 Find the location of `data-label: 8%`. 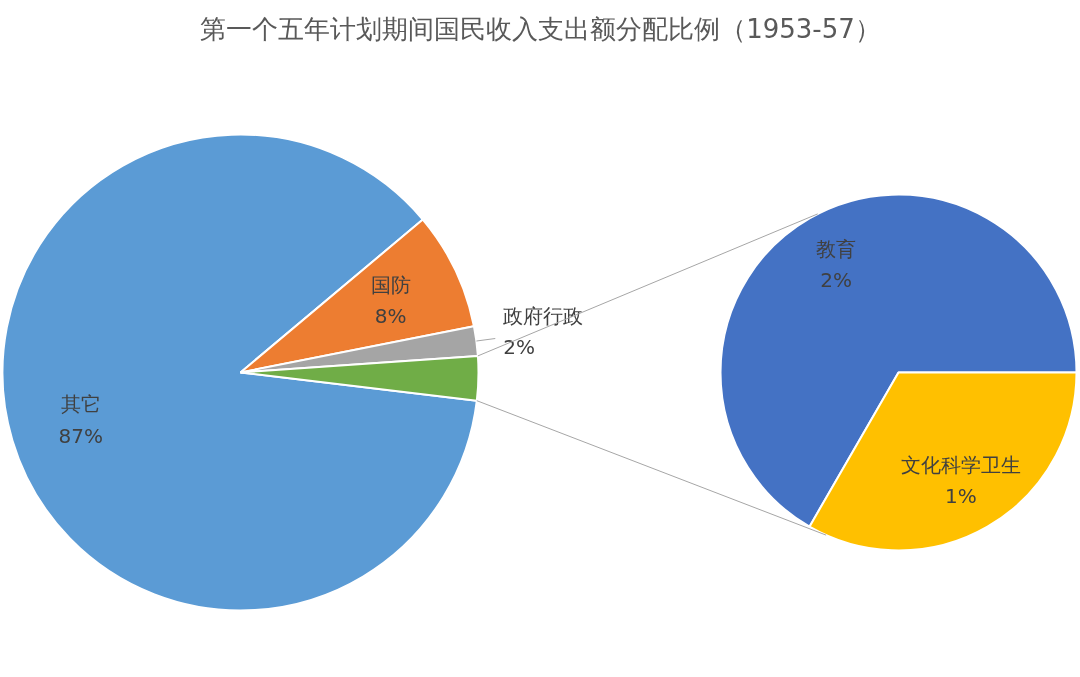

data-label: 8% is located at coordinates (390, 316).